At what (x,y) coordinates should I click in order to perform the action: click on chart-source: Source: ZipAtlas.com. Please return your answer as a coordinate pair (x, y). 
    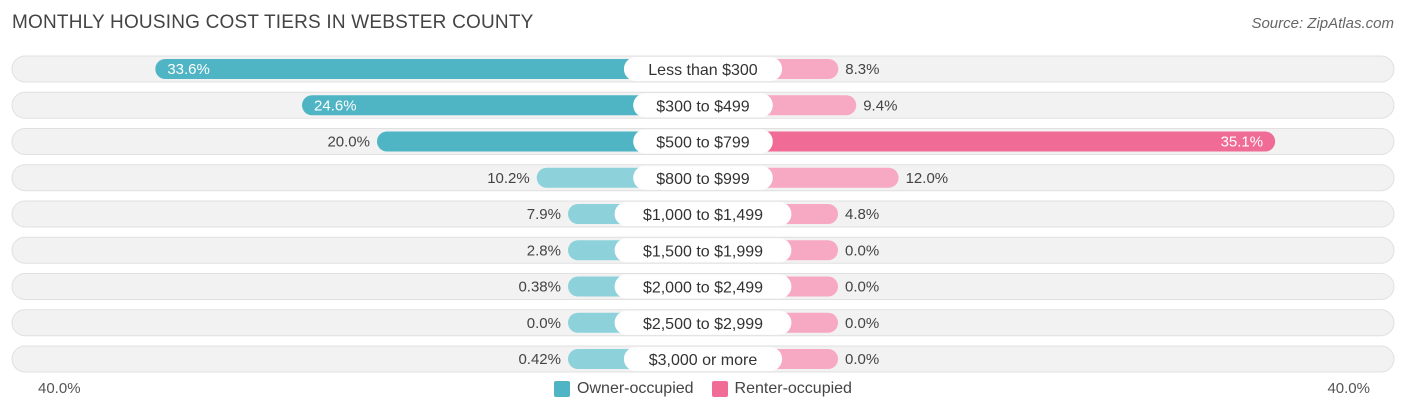
    Looking at the image, I should click on (1322, 23).